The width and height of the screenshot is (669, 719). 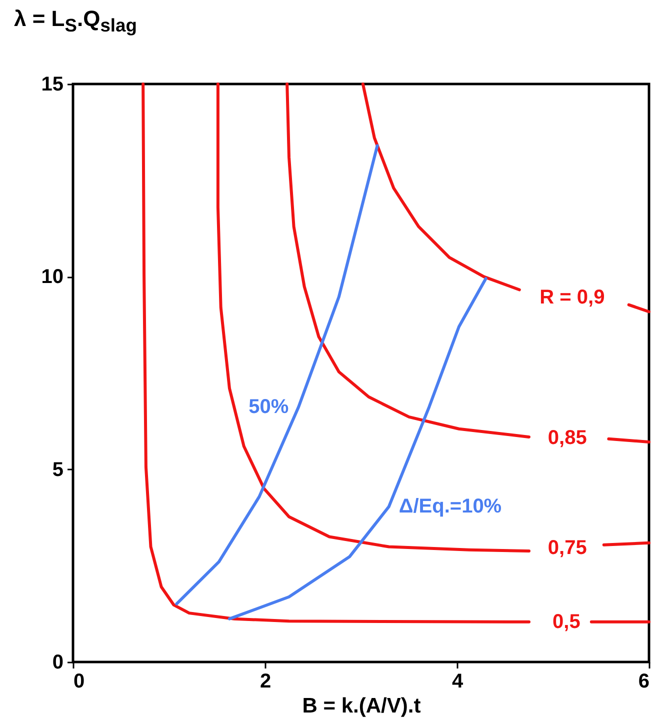 I want to click on x-tick-label: 0, so click(x=79, y=681).